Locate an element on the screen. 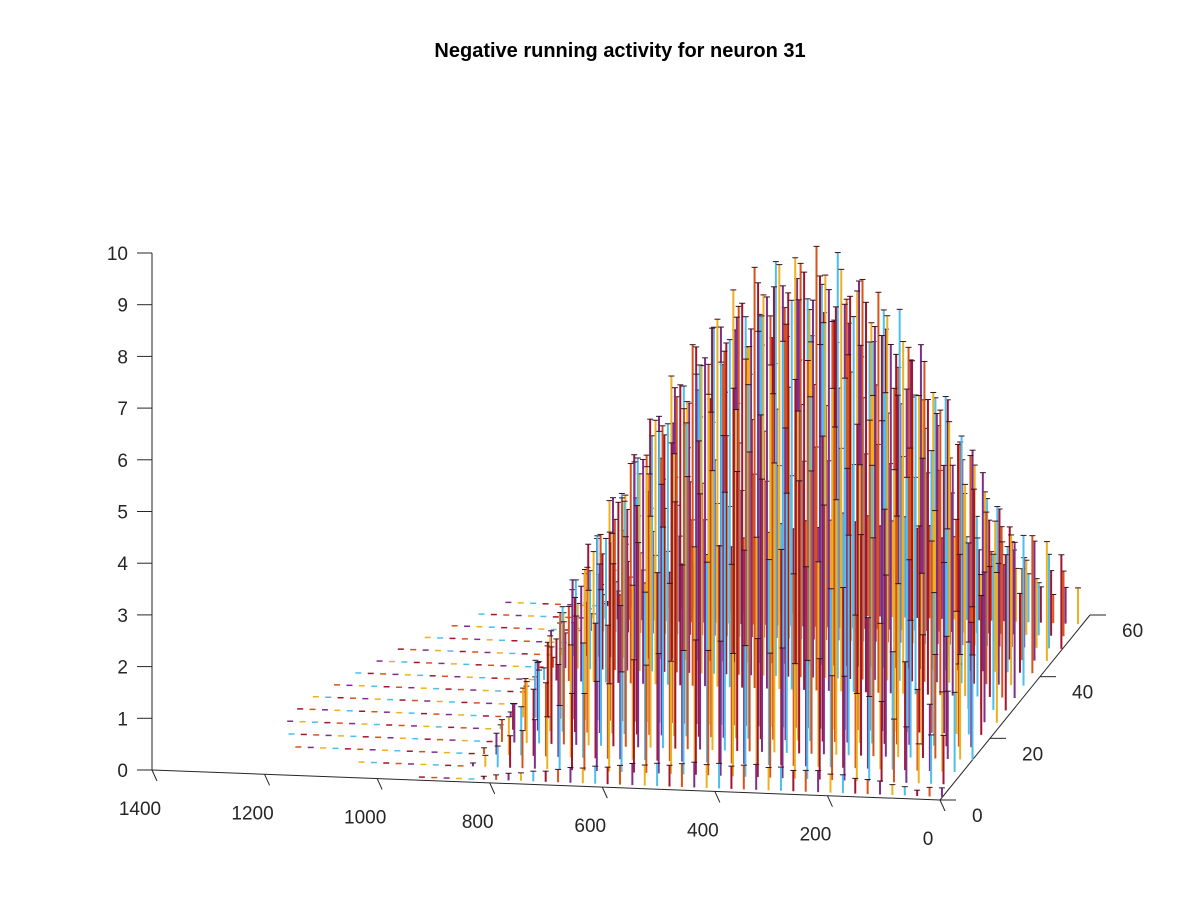 Image resolution: width=1200 pixels, height=900 pixels. y-tick-label: 20 is located at coordinates (1032, 754).